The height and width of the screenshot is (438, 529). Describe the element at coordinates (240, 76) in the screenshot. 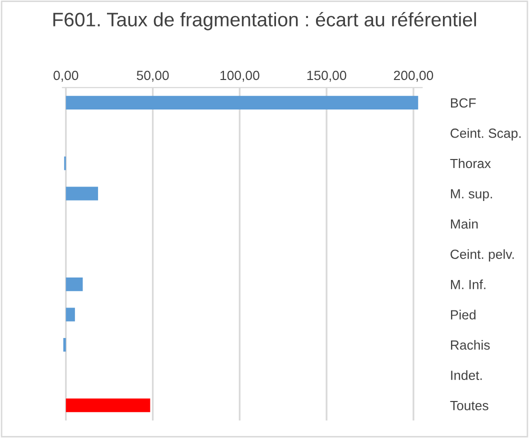

I see `x-tick-label: 100,00` at that location.